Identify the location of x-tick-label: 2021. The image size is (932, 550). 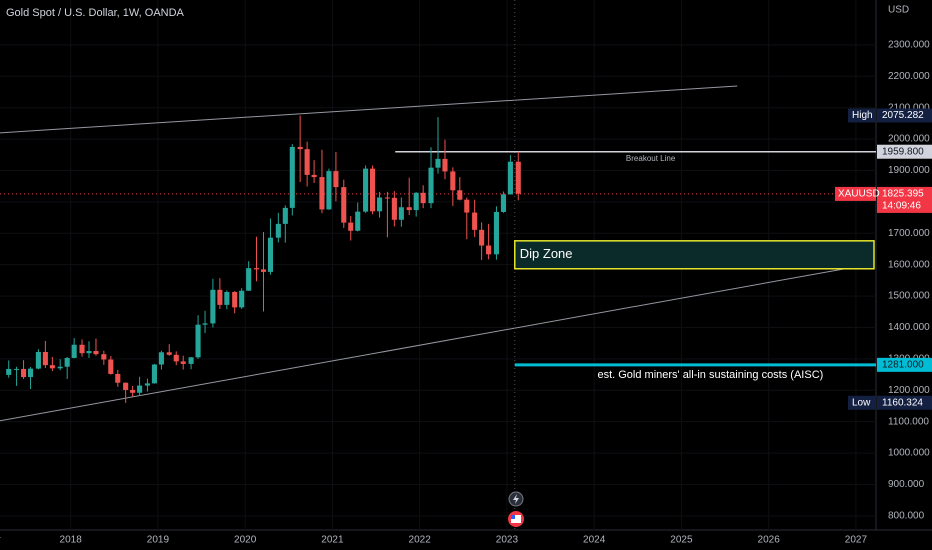
(332, 540).